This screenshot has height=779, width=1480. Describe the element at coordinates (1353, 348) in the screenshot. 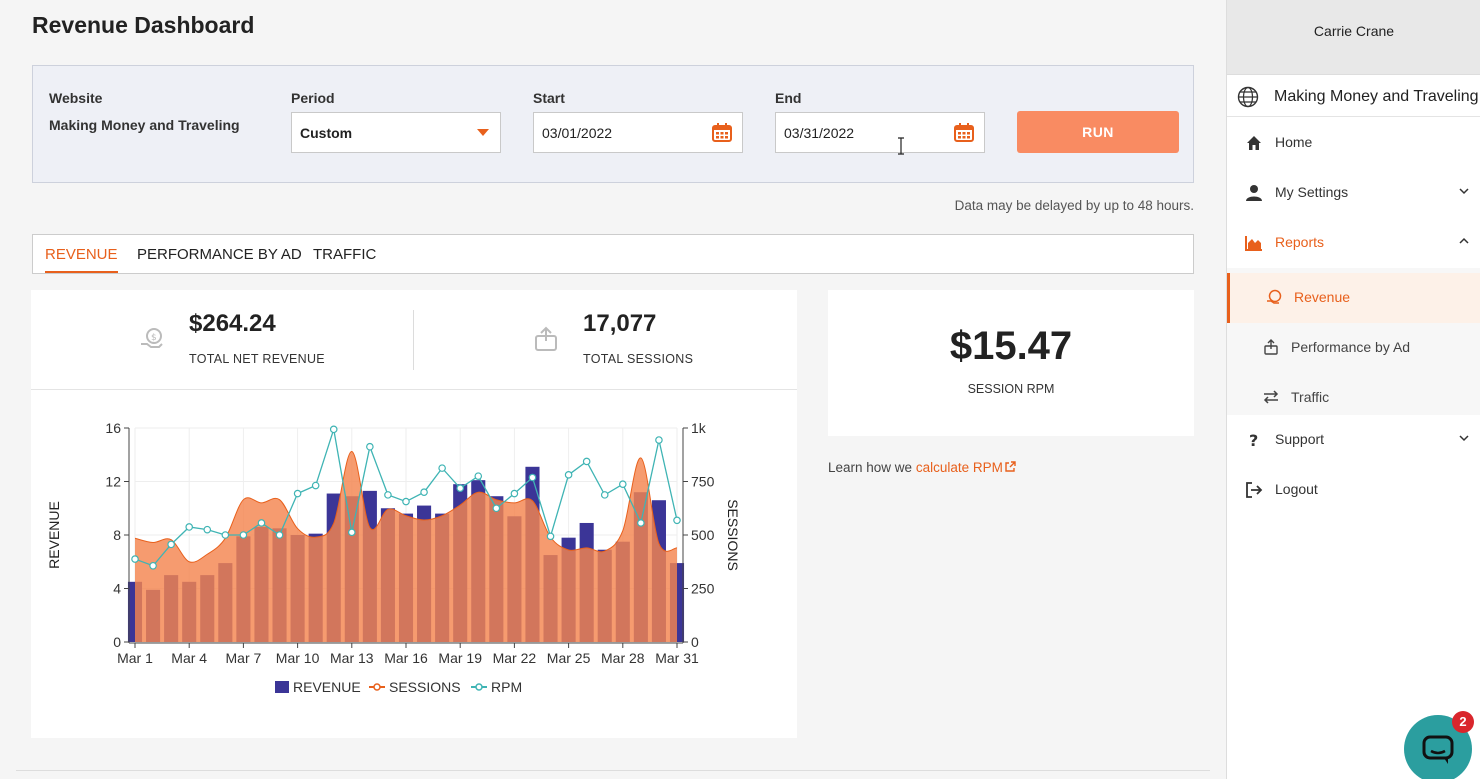

I see `sidebar-subitem-performance-by-ad: Performance by Ad` at that location.